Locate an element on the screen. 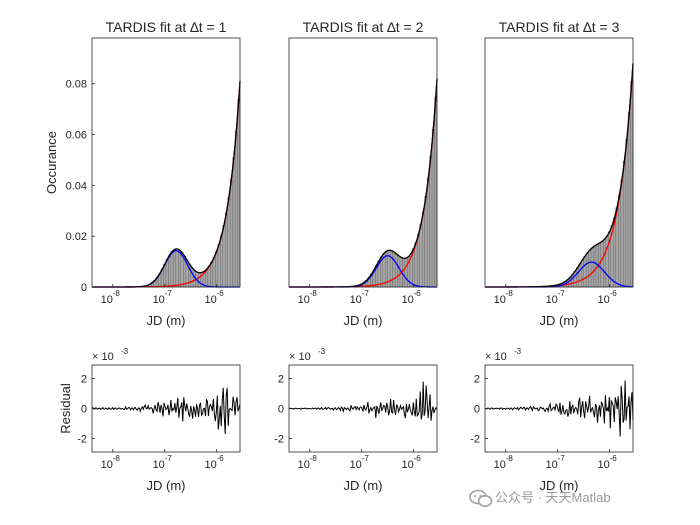 This screenshot has width=700, height=525. histogram-panel-3: TARDIS fit at ∆t = 310-810-710-6JD (m) is located at coordinates (559, 173).